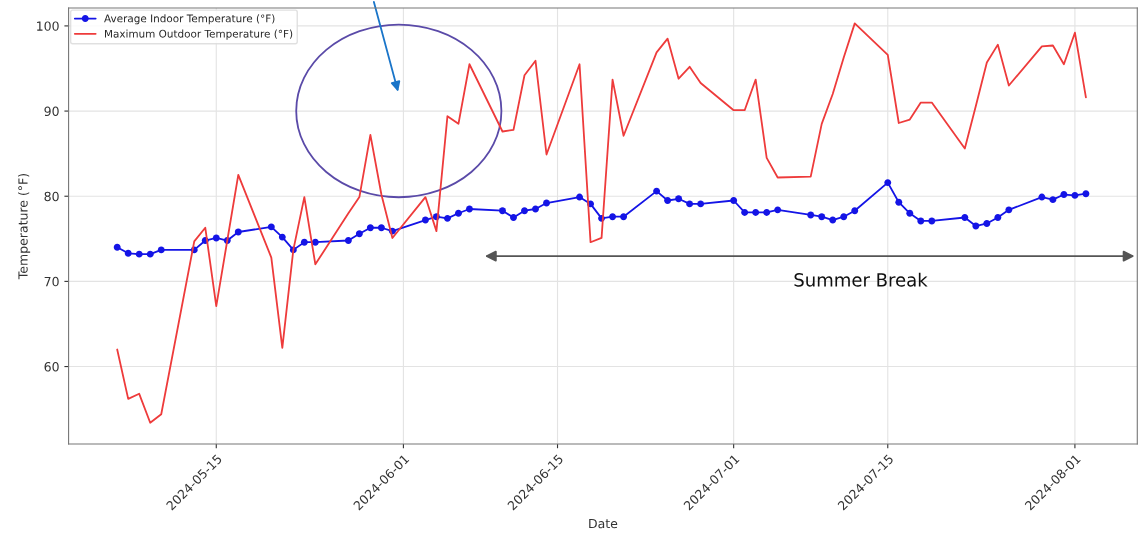  What do you see at coordinates (603, 523) in the screenshot?
I see `x-axis-title: Date` at bounding box center [603, 523].